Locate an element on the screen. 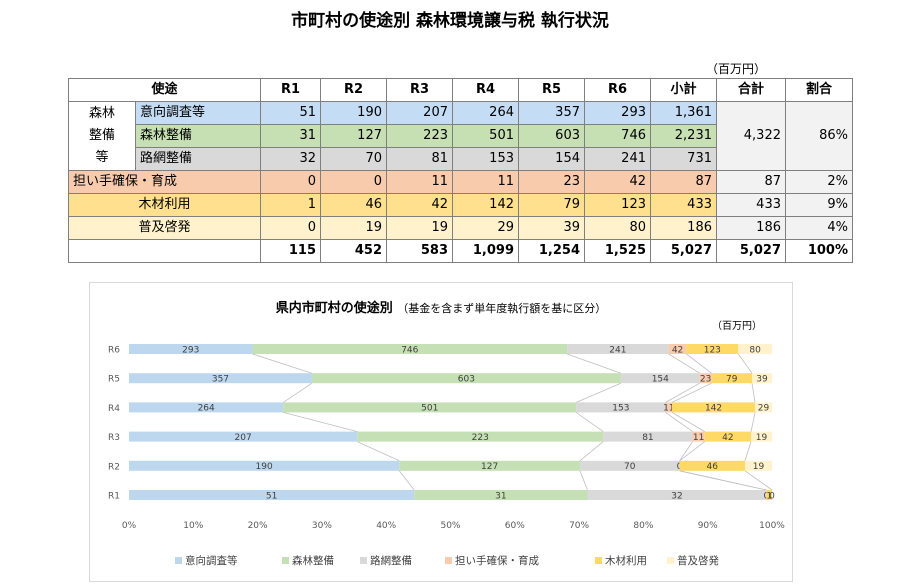  x-tick-label: 50% is located at coordinates (450, 526).